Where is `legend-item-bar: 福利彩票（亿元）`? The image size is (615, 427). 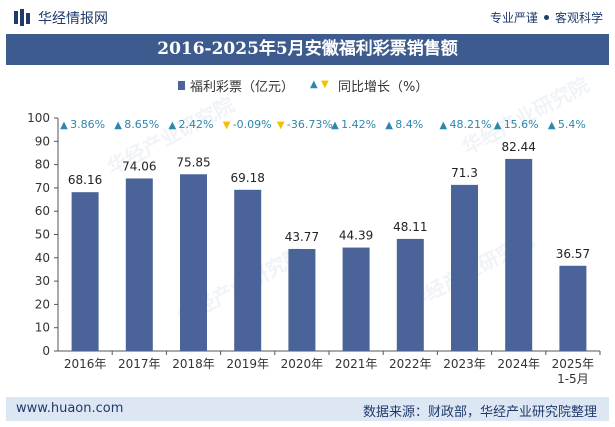 legend-item-bar: 福利彩票（亿元） is located at coordinates (236, 85).